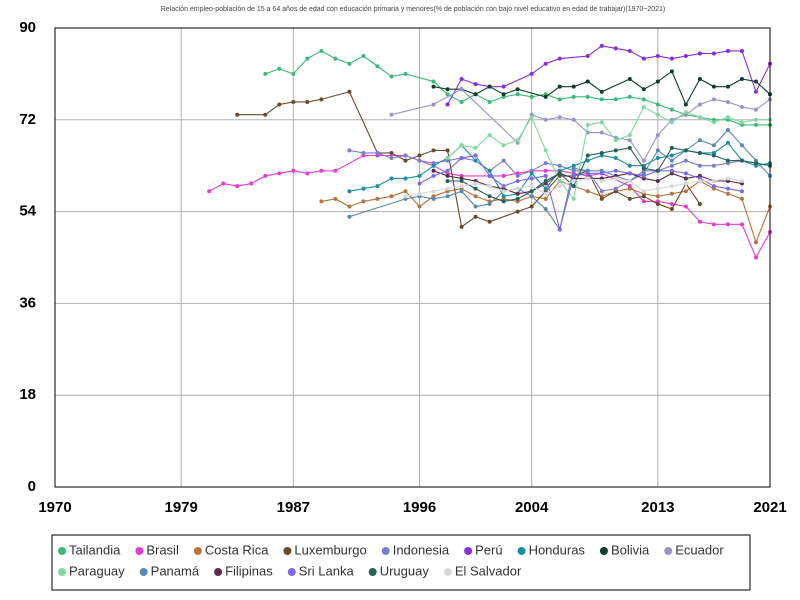 The width and height of the screenshot is (800, 600). I want to click on y-tick-label: 54, so click(27, 211).